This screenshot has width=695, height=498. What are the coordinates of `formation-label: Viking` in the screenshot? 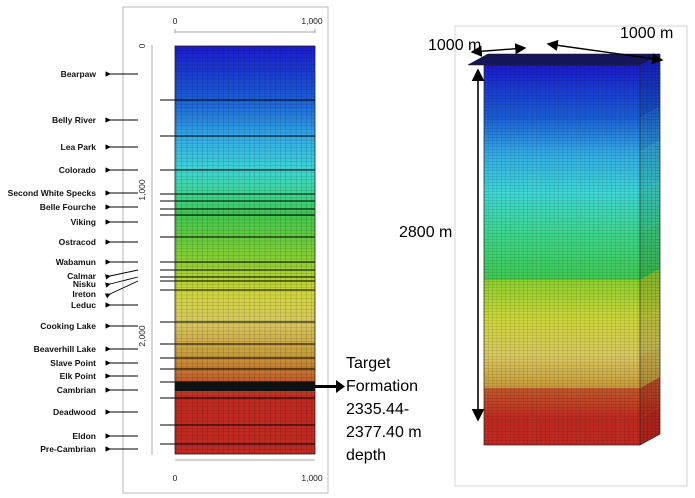 It's located at (83, 222).